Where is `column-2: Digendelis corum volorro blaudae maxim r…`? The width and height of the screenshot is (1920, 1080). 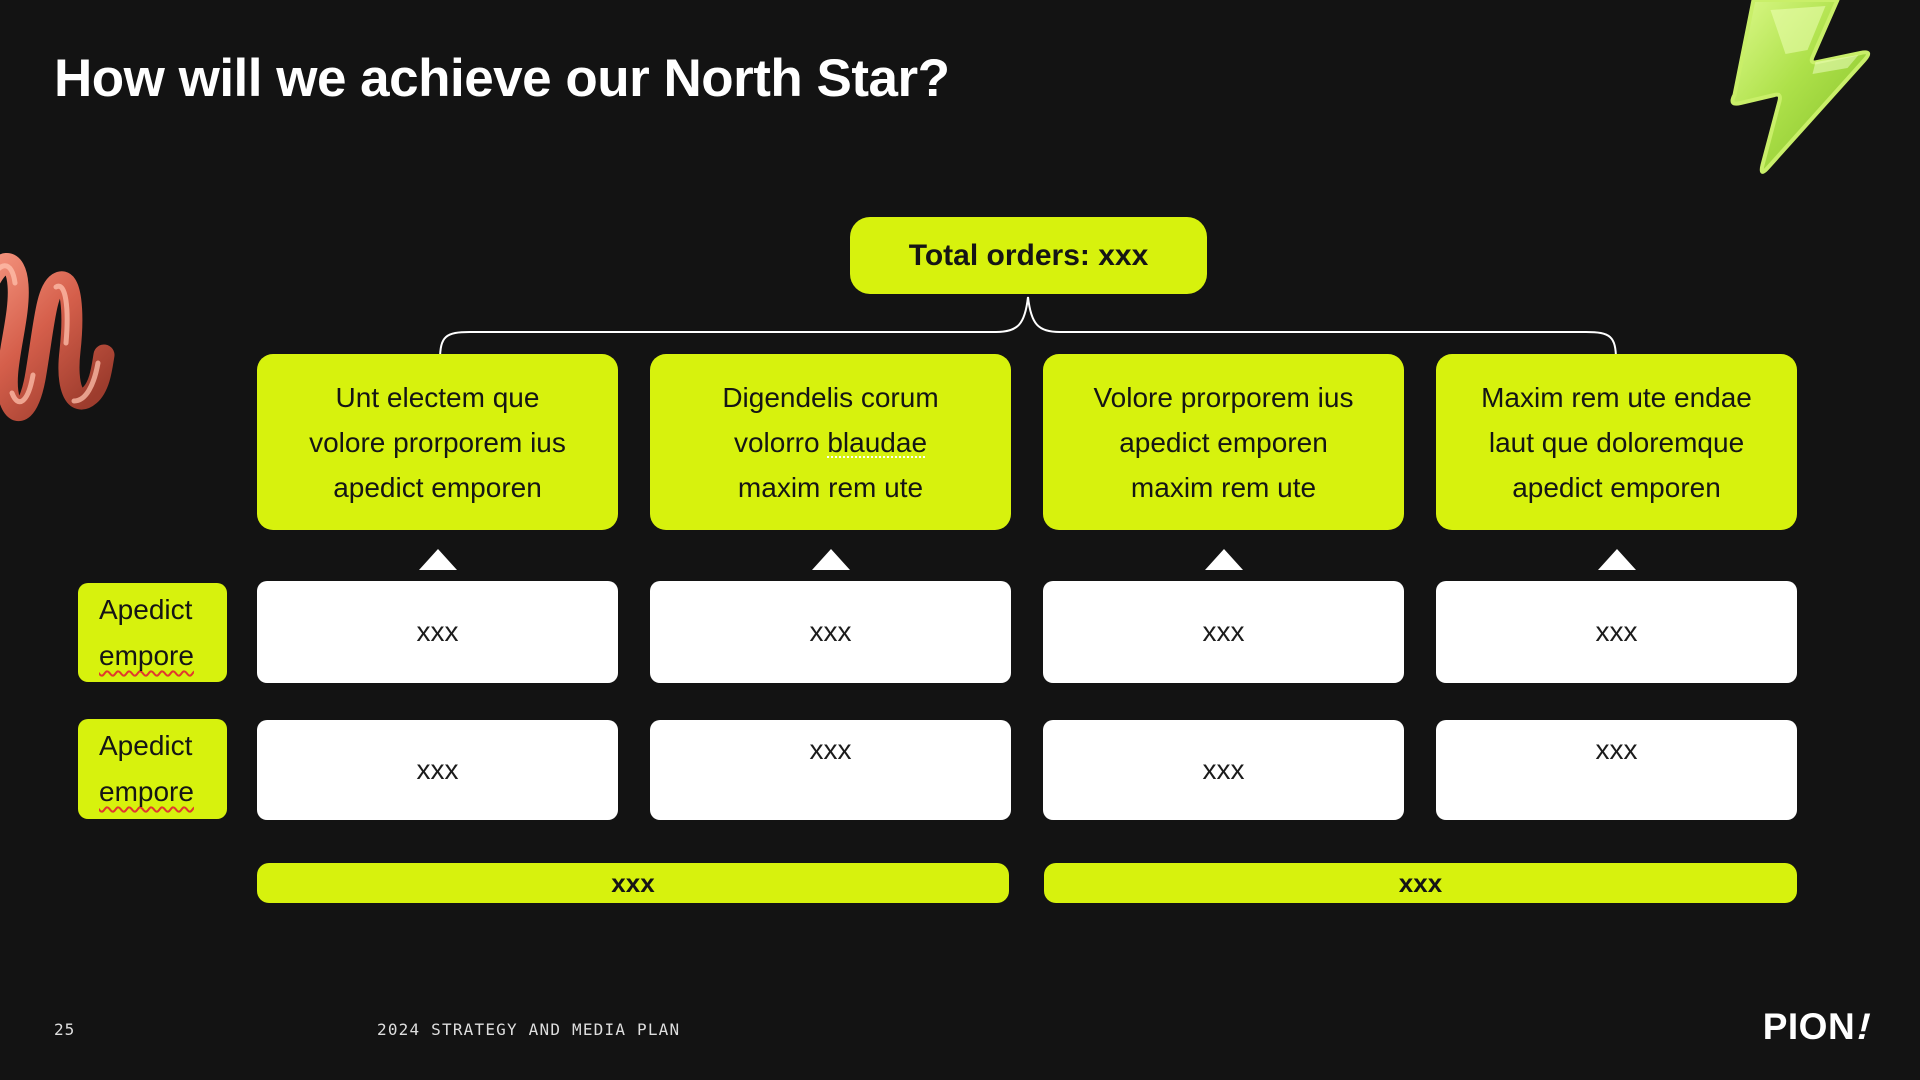 column-2: Digendelis corum volorro blaudae maxim r… is located at coordinates (830, 587).